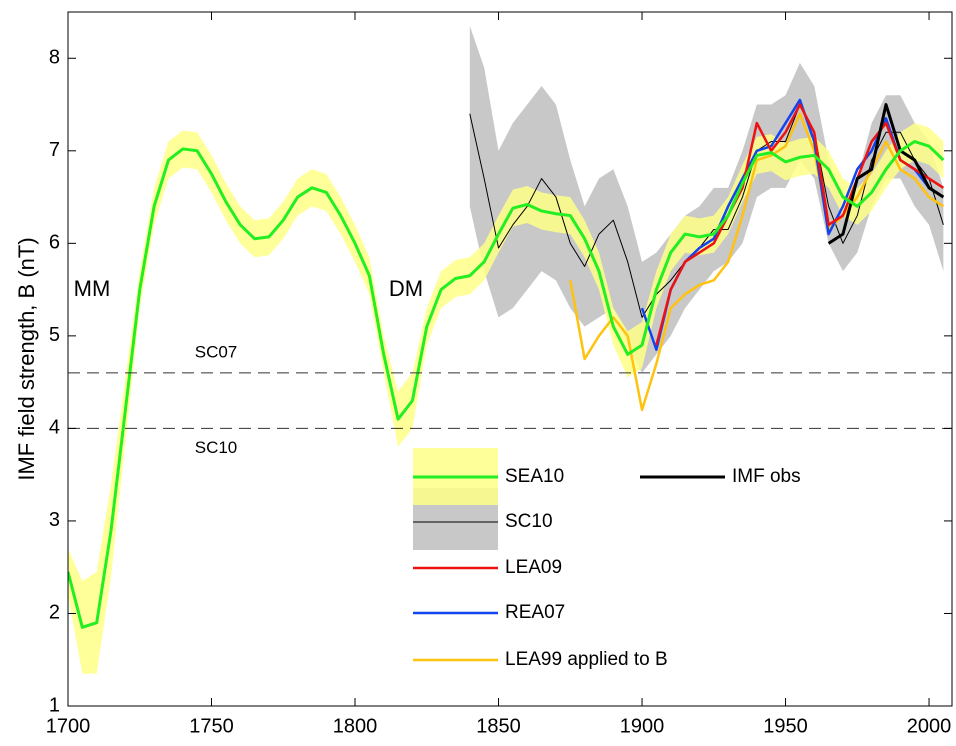 This screenshot has width=956, height=746. Describe the element at coordinates (54, 58) in the screenshot. I see `y-tick-label: 8` at that location.